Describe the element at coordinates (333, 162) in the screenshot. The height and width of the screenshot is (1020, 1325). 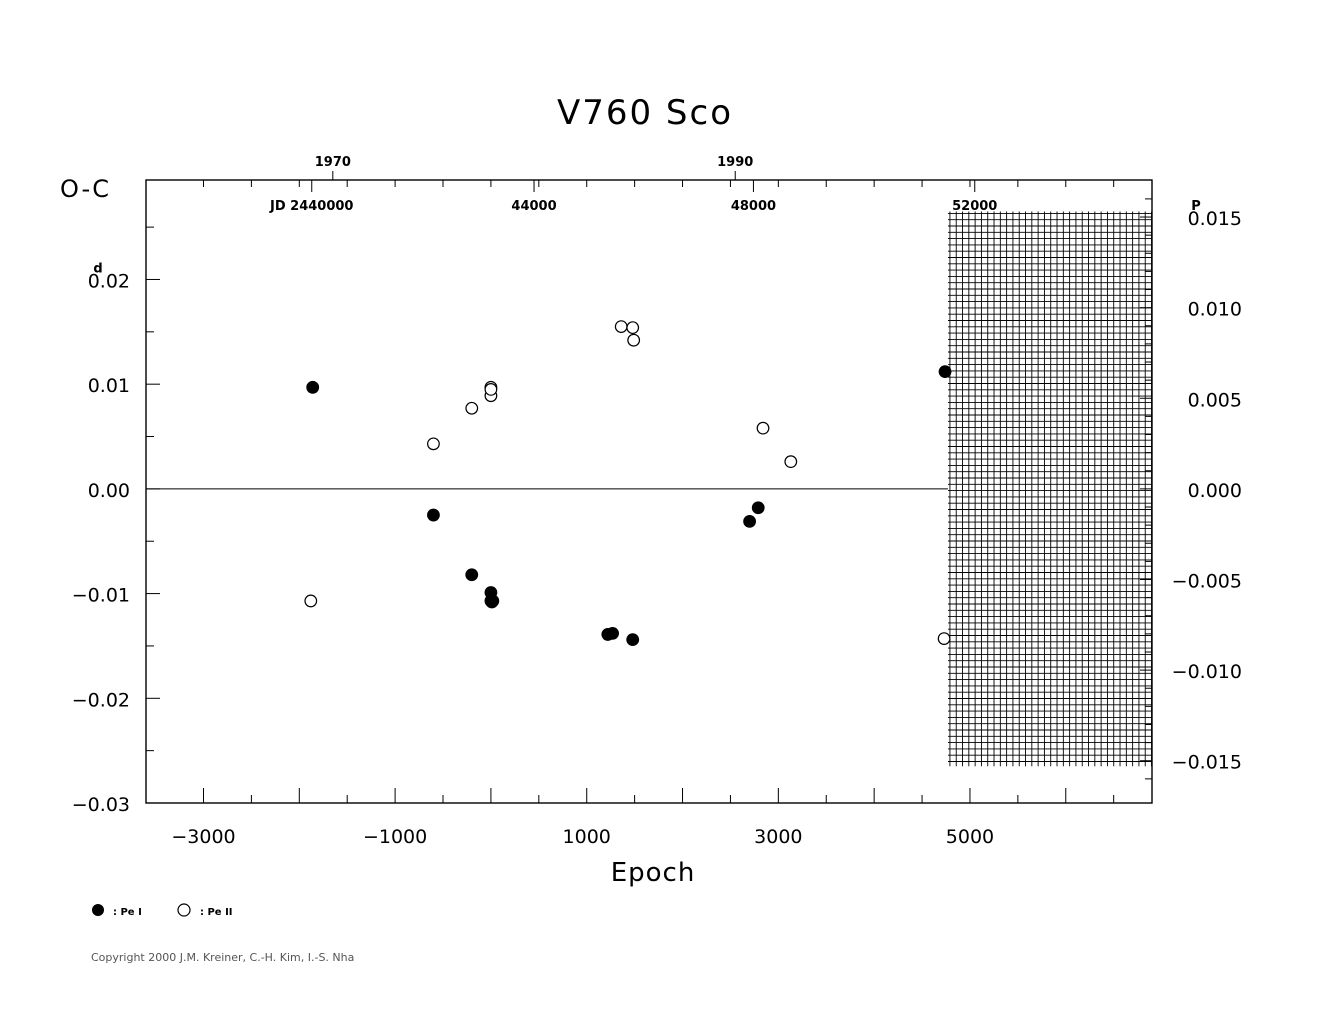
I see `year-tick-label: 1970` at that location.